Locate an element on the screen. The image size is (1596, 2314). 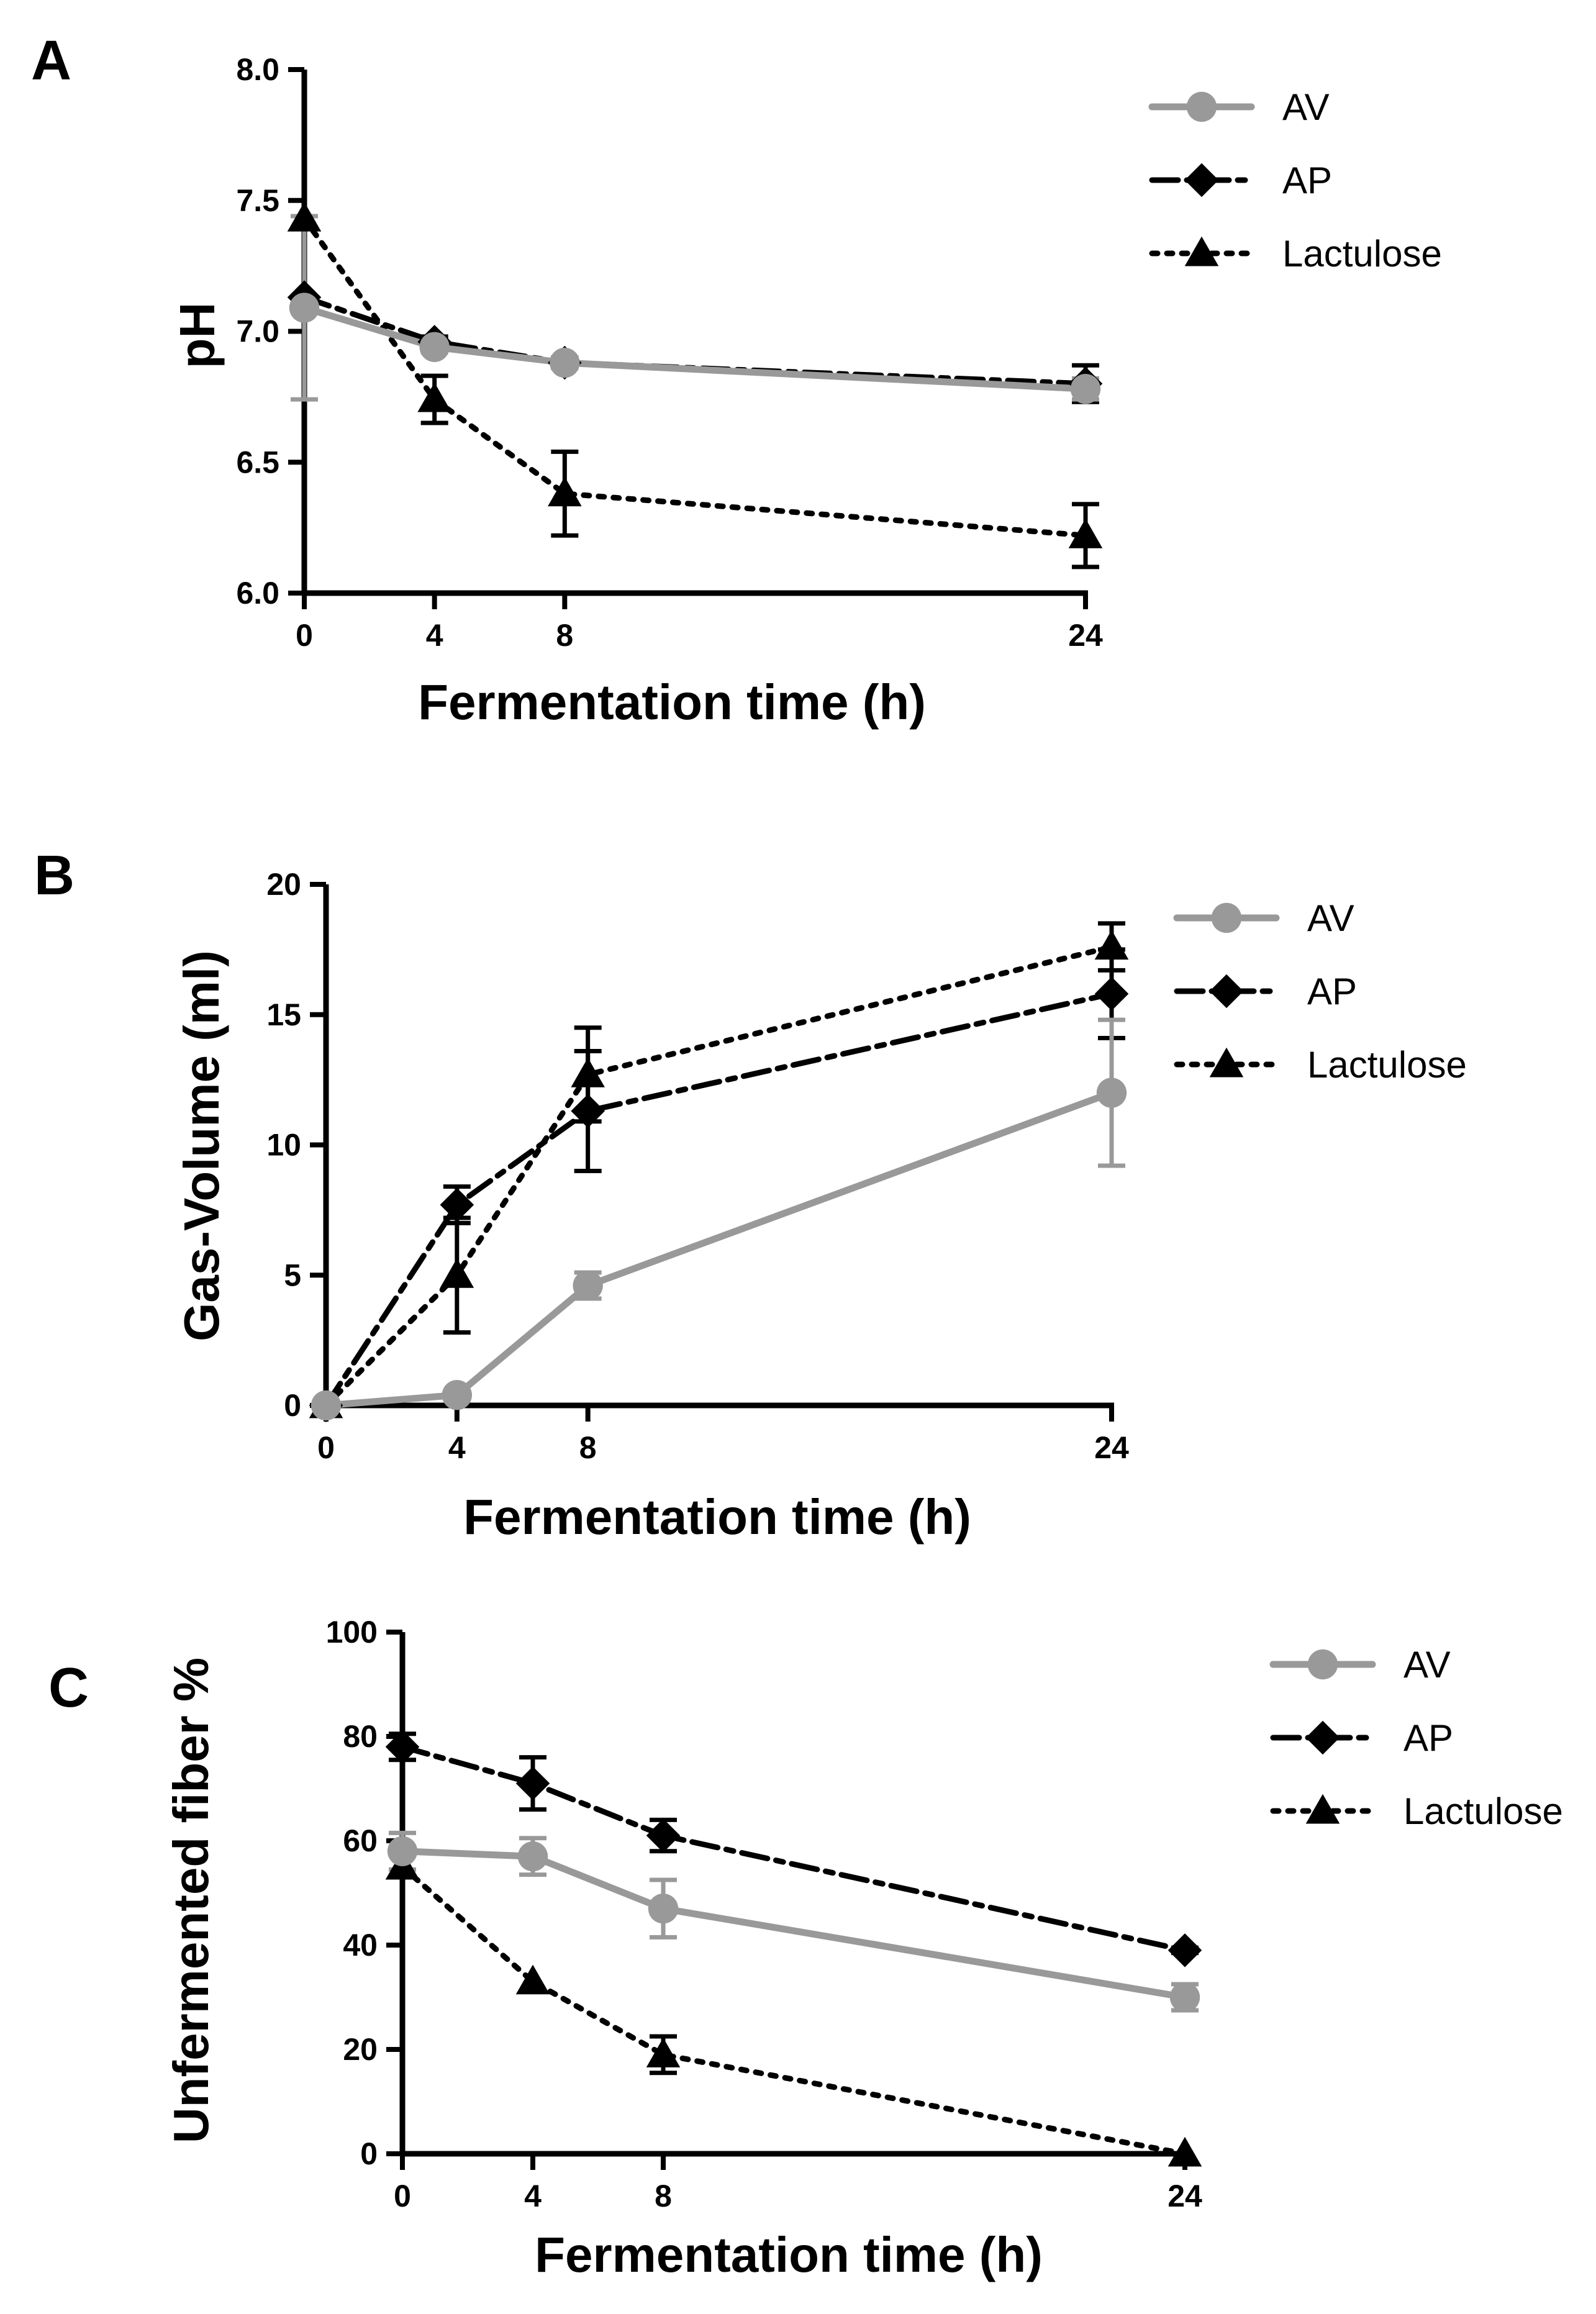
axes: 0 5 10 15 20 0 4 8 24 is located at coordinates (698, 1166).